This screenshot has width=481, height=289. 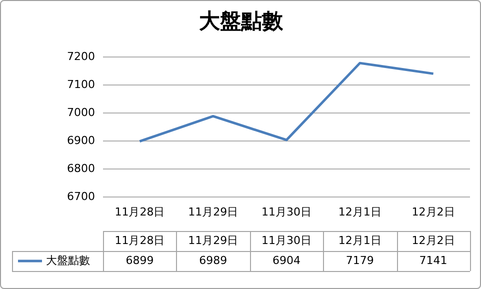 What do you see at coordinates (433, 260) in the screenshot?
I see `data-label: 7141` at bounding box center [433, 260].